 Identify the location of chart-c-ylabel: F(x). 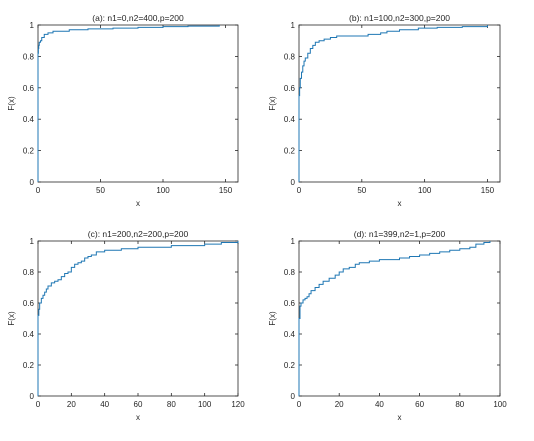
(11, 318).